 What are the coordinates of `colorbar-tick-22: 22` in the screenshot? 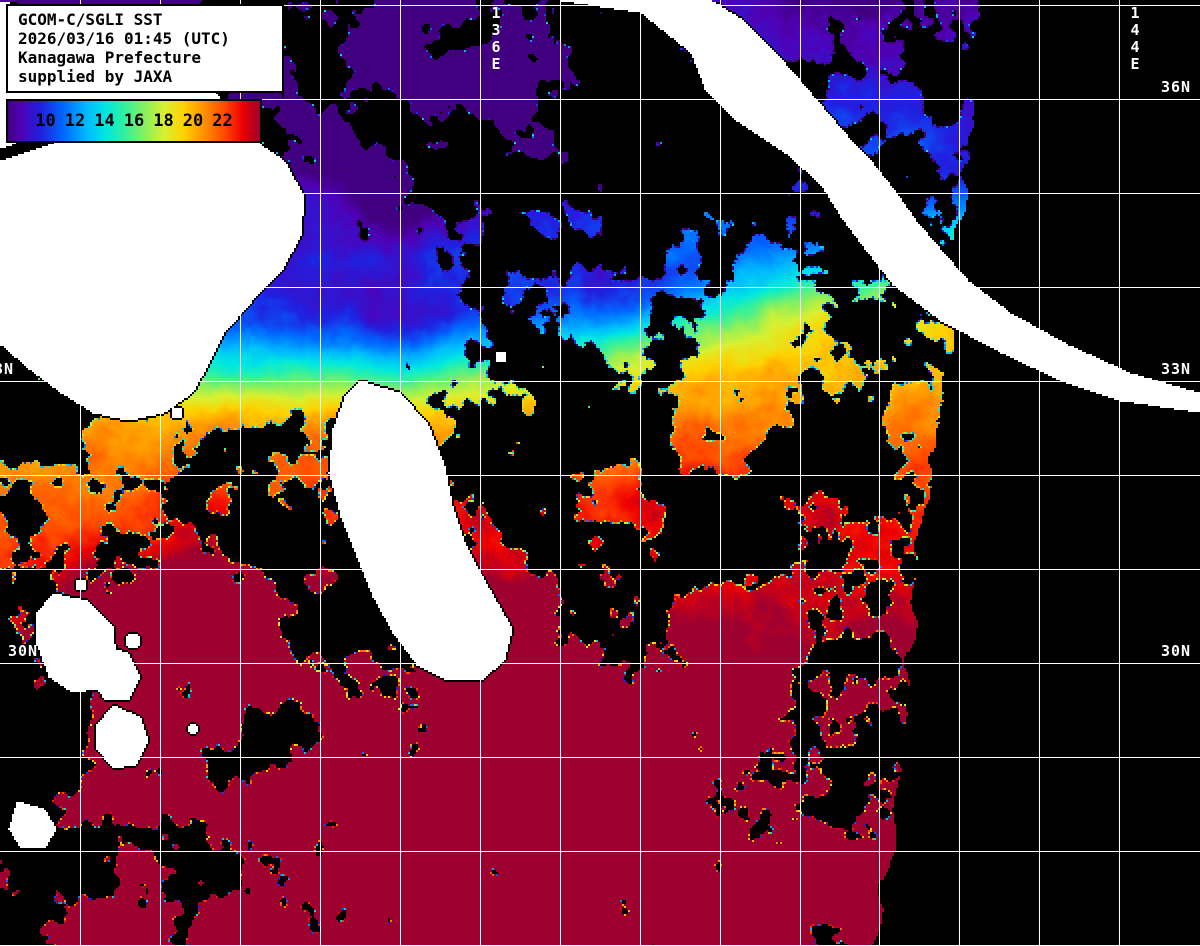 It's located at (222, 121).